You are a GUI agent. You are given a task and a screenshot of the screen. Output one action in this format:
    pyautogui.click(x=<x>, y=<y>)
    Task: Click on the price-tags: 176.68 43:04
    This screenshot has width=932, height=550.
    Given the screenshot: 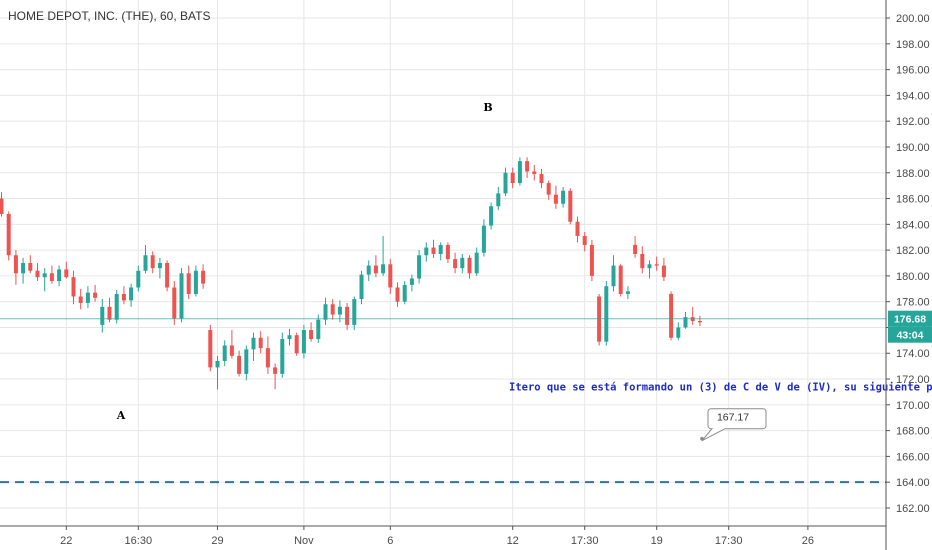 What is the action you would take?
    pyautogui.click(x=910, y=326)
    